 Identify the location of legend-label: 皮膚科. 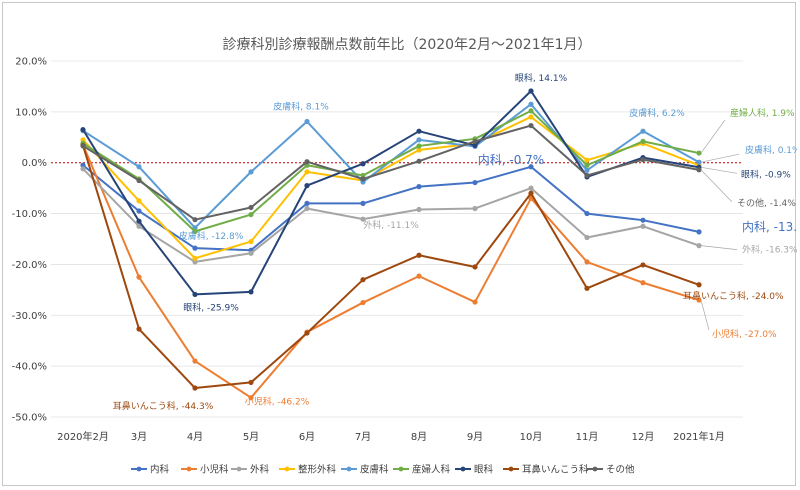
(374, 470).